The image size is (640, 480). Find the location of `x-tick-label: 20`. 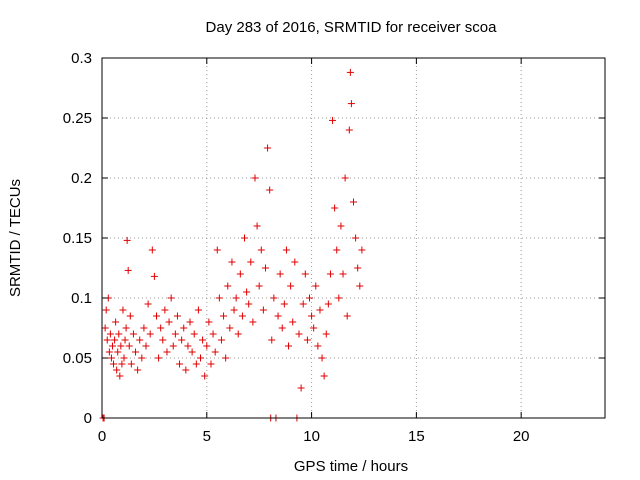

x-tick-label: 20 is located at coordinates (521, 436).